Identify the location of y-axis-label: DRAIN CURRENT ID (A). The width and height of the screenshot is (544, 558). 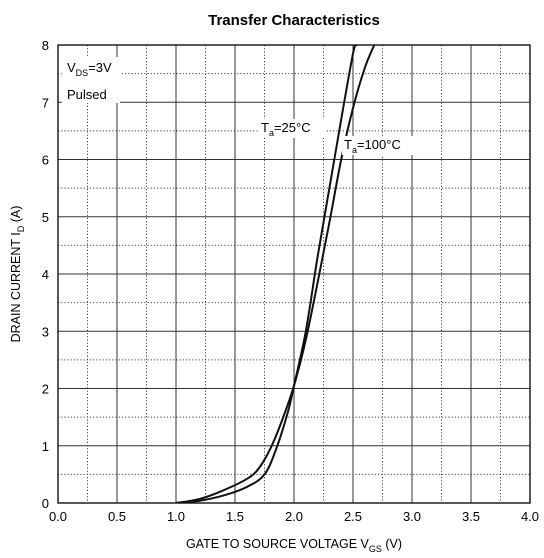
(17, 274).